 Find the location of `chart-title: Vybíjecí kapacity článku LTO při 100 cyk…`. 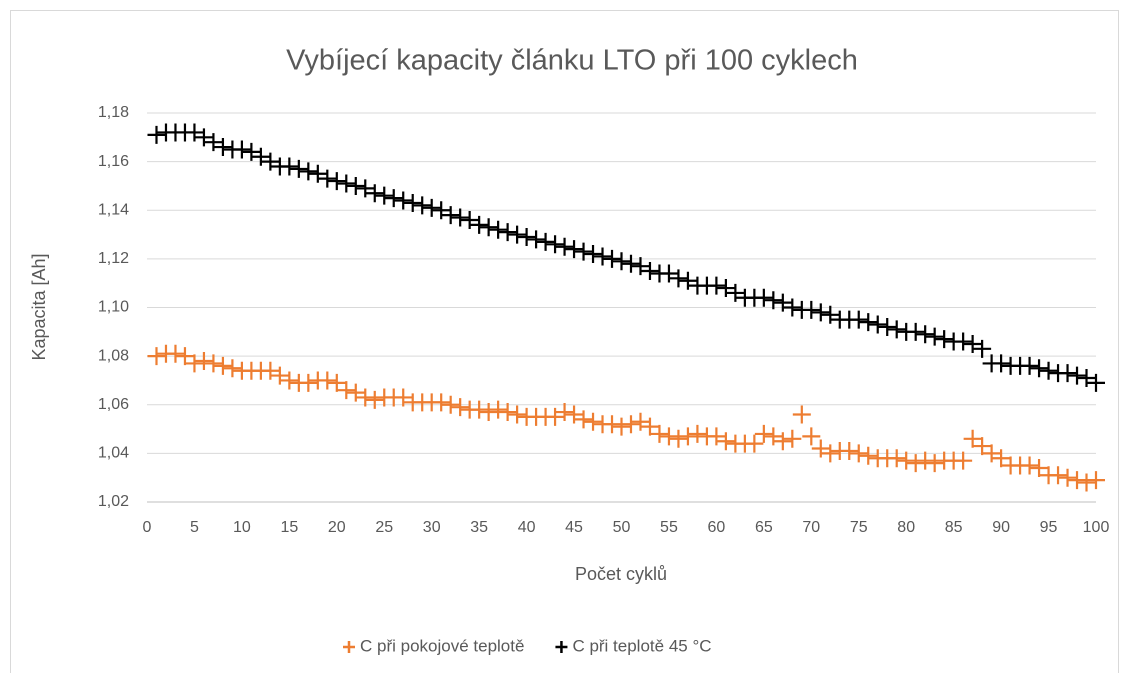

chart-title: Vybíjecí kapacity článku LTO při 100 cyk… is located at coordinates (572, 61).